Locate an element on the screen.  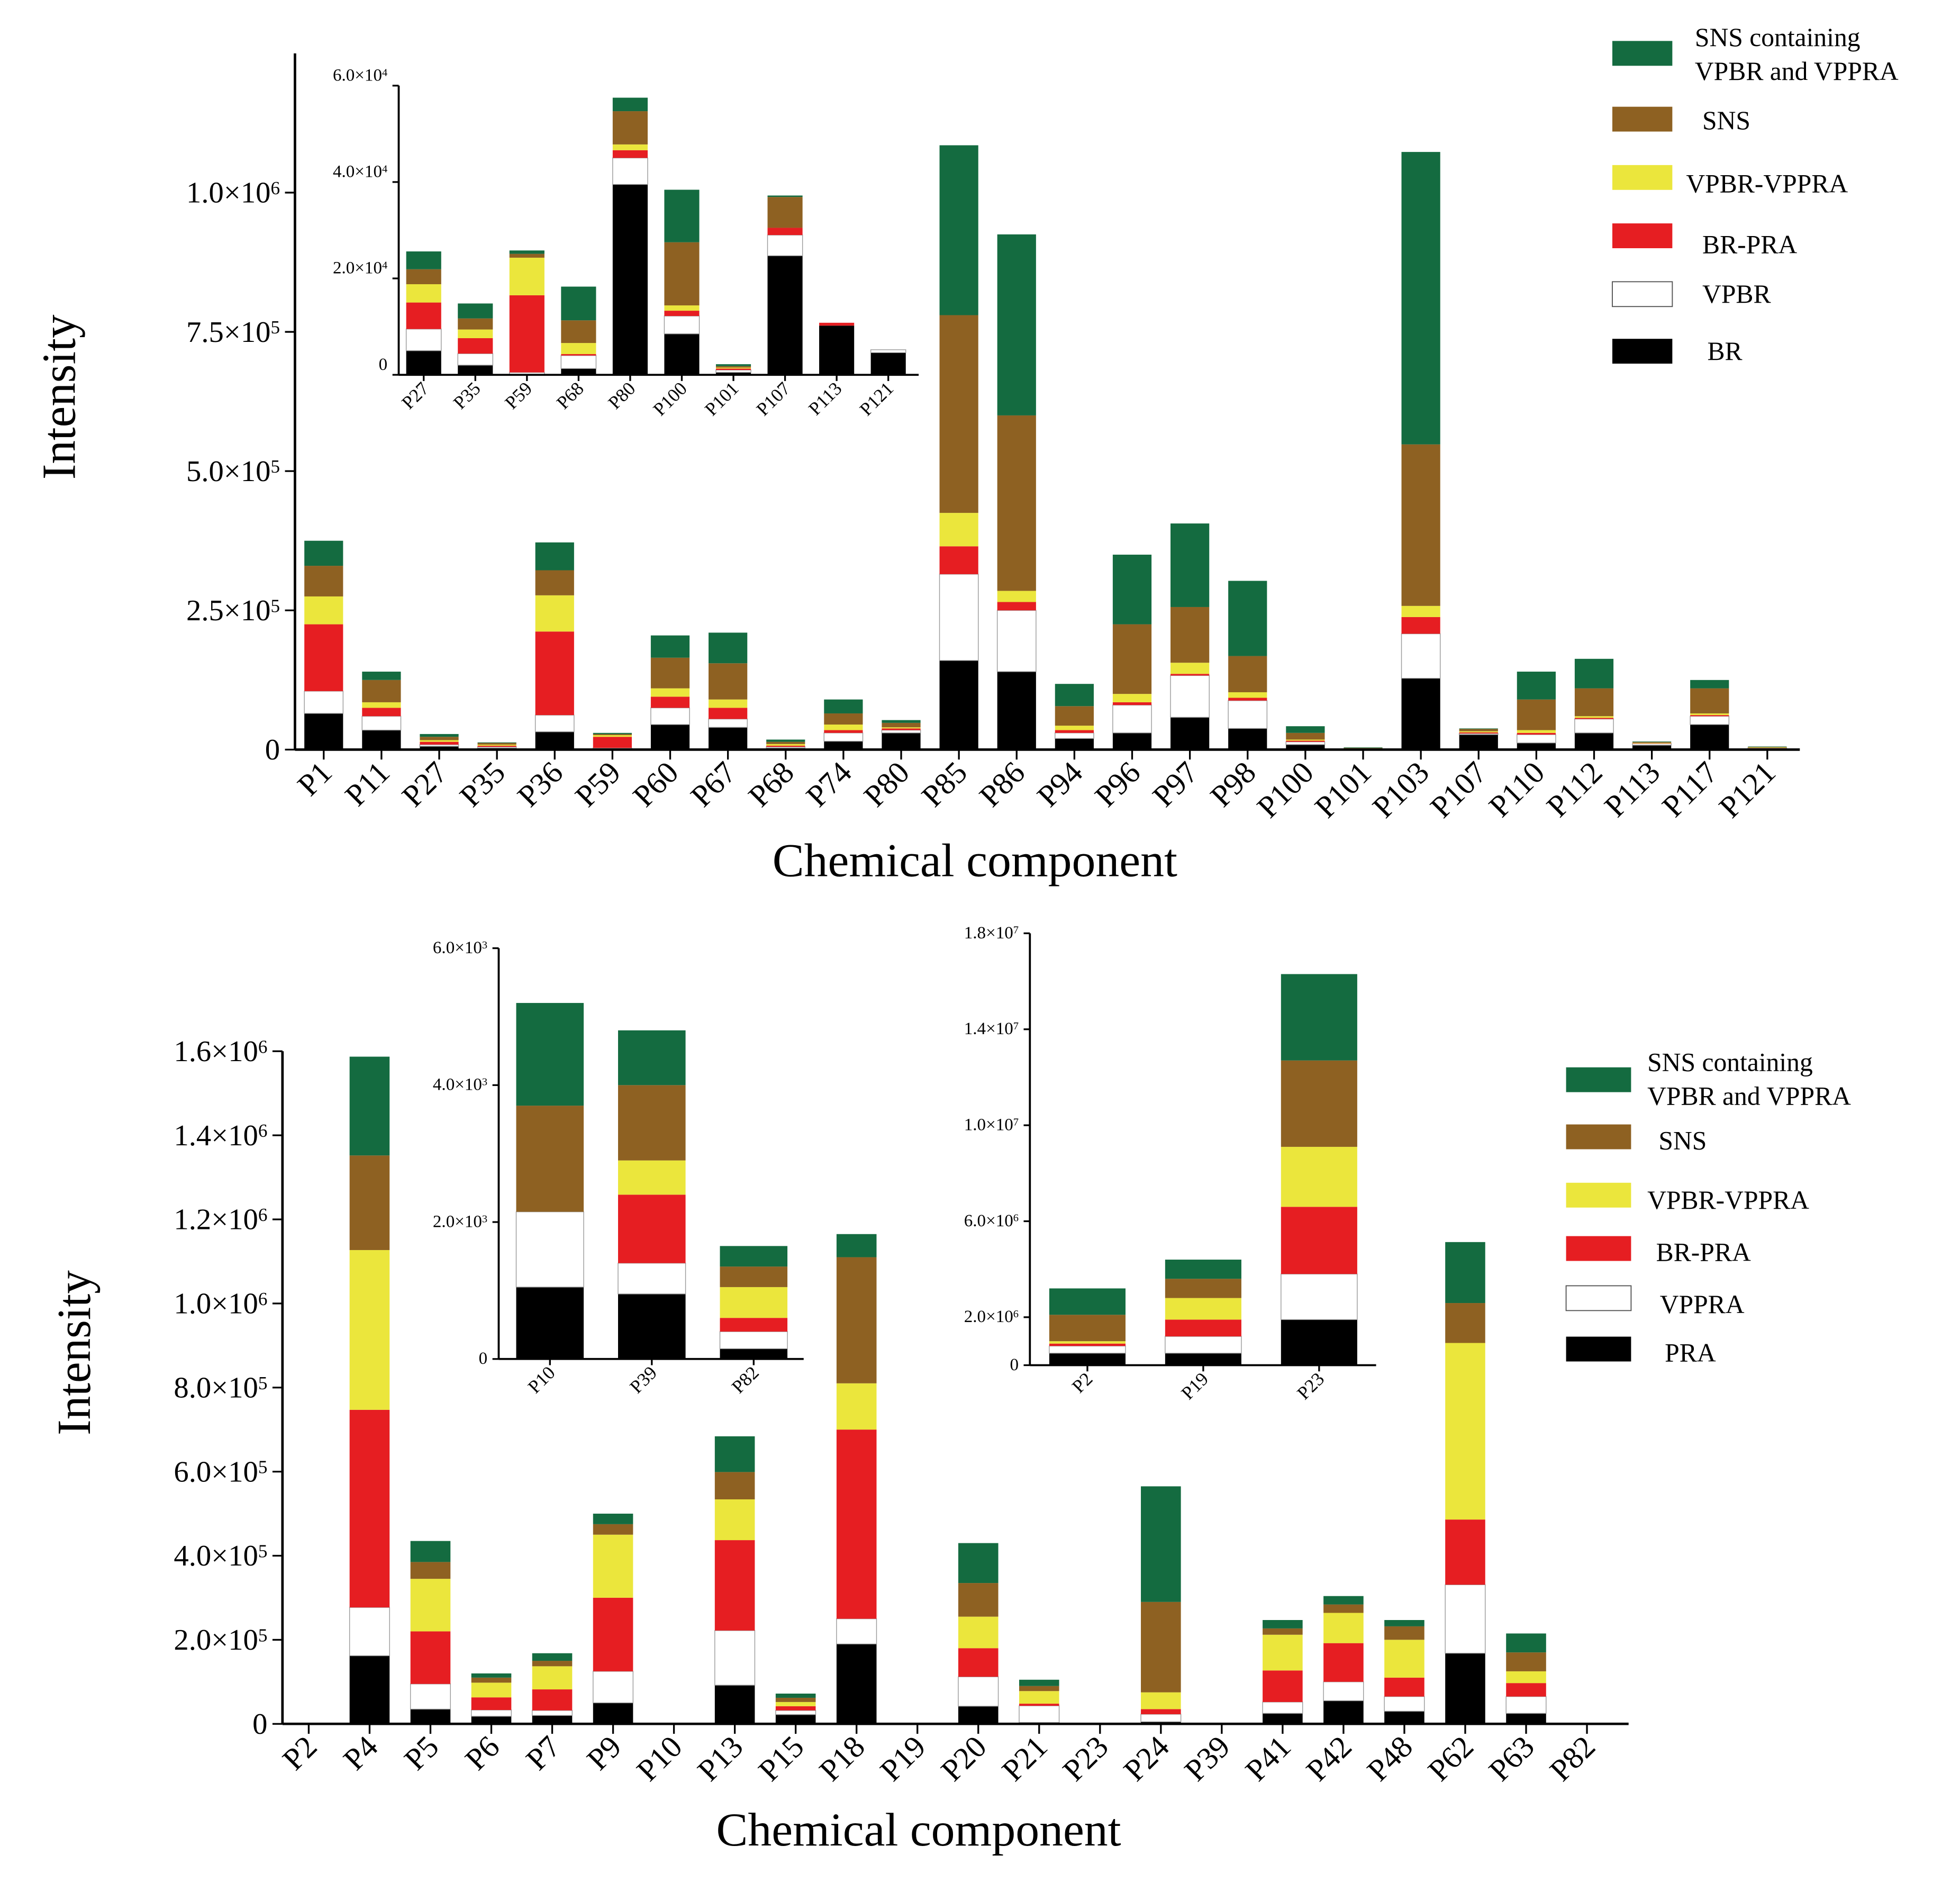
top-inset-bar-p59-vpbr-vppra is located at coordinates (527, 276).